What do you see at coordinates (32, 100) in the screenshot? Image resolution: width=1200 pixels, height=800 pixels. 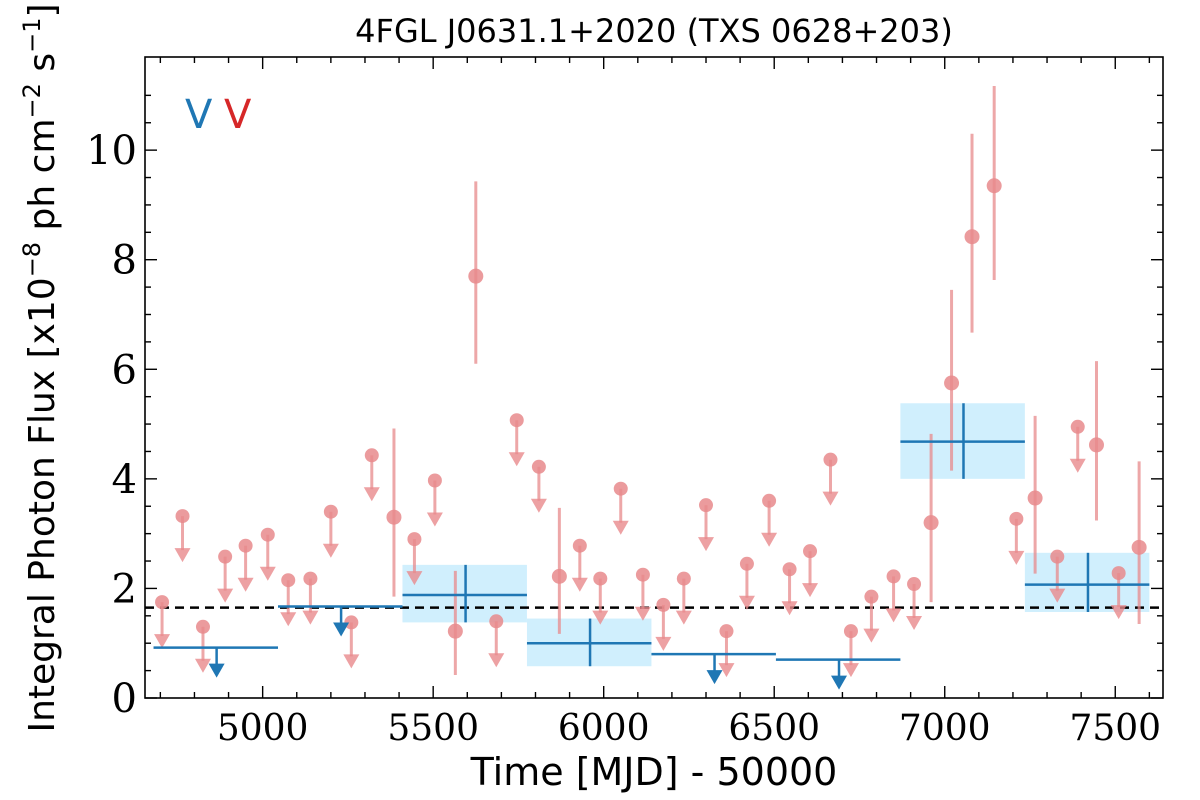 I see `y-axis-label-exp2: −2` at bounding box center [32, 100].